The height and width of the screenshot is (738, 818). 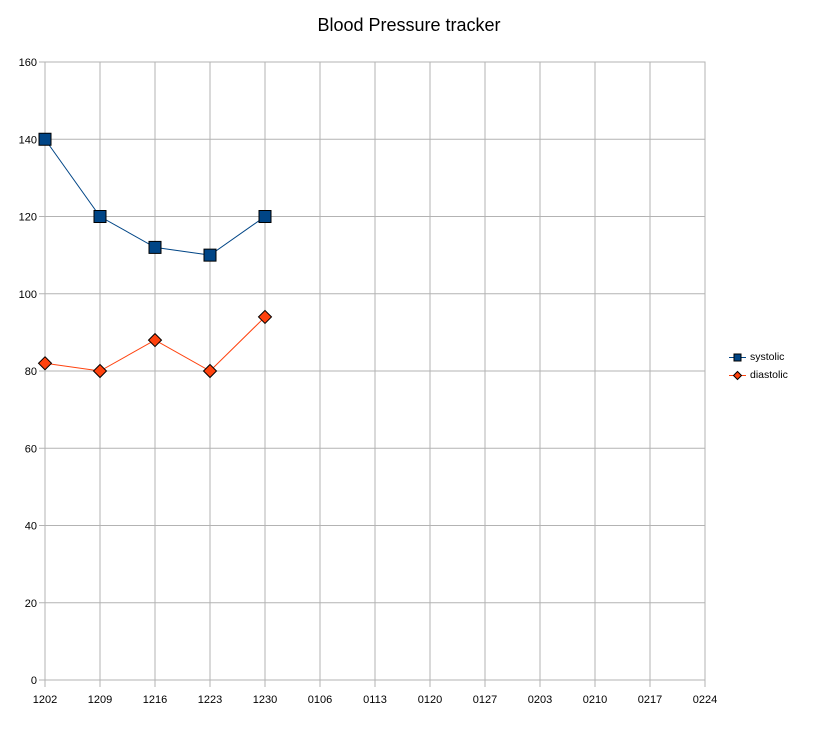 I want to click on y-axis-tick-label: 60, so click(x=31, y=449).